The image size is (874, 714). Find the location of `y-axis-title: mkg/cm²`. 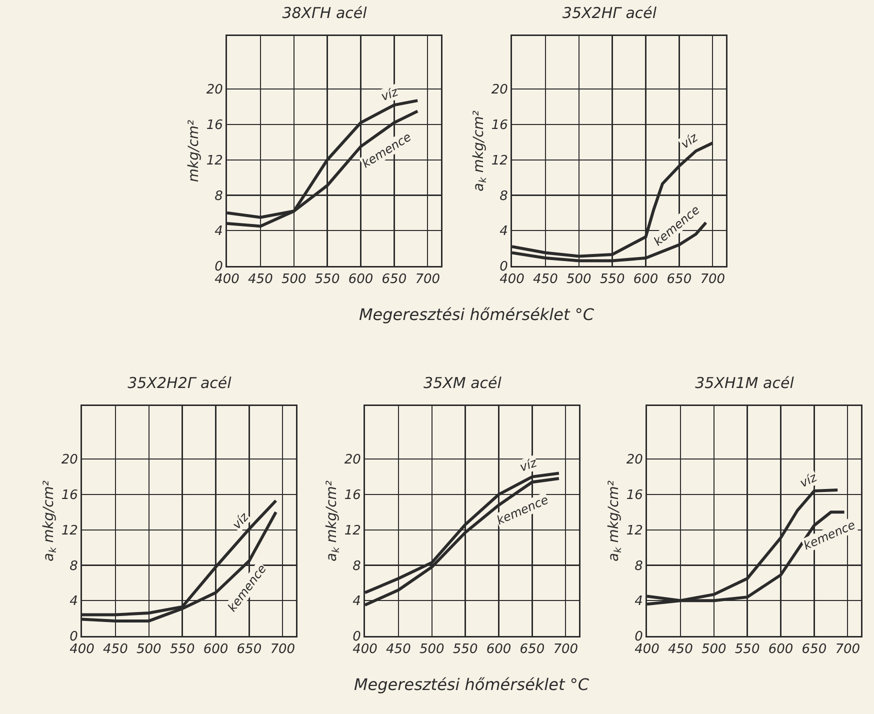

y-axis-title: mkg/cm² is located at coordinates (194, 150).